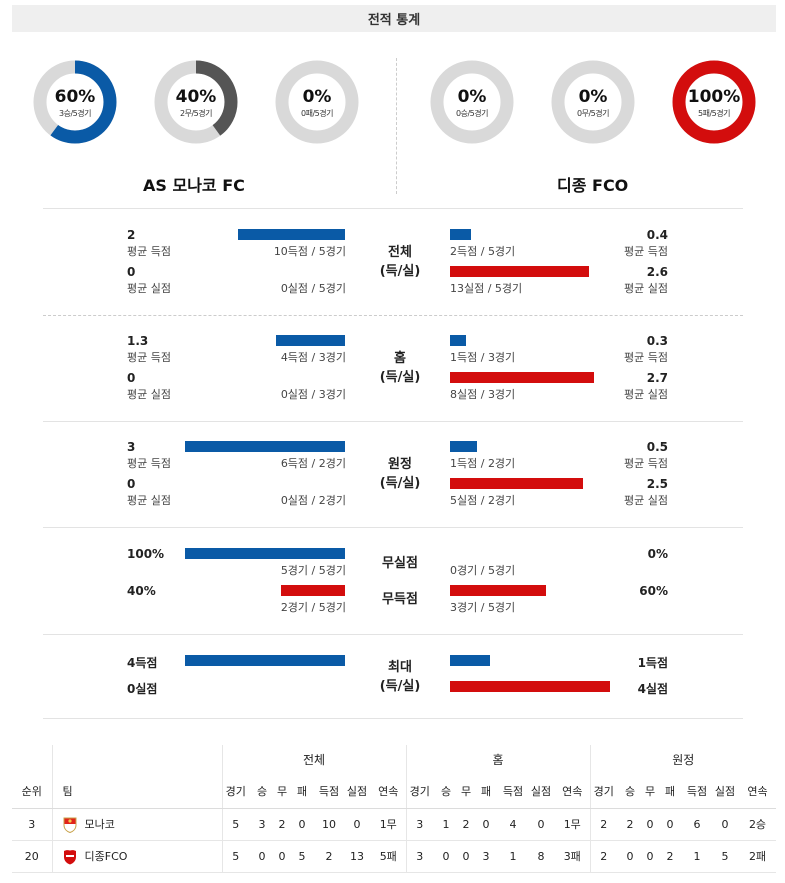  Describe the element at coordinates (69, 856) in the screenshot. I see `dijon-crest-icon` at that location.